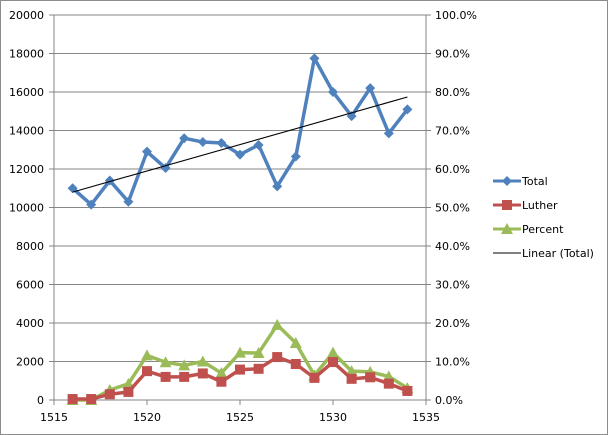 This screenshot has width=608, height=435. I want to click on x-tick-label: 1525, so click(240, 417).